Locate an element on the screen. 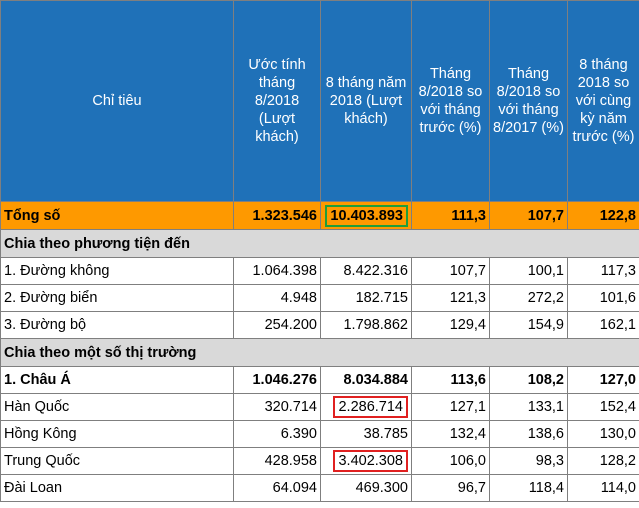 The image size is (639, 508). row-vs-prev-month: 107,7 is located at coordinates (450, 271).